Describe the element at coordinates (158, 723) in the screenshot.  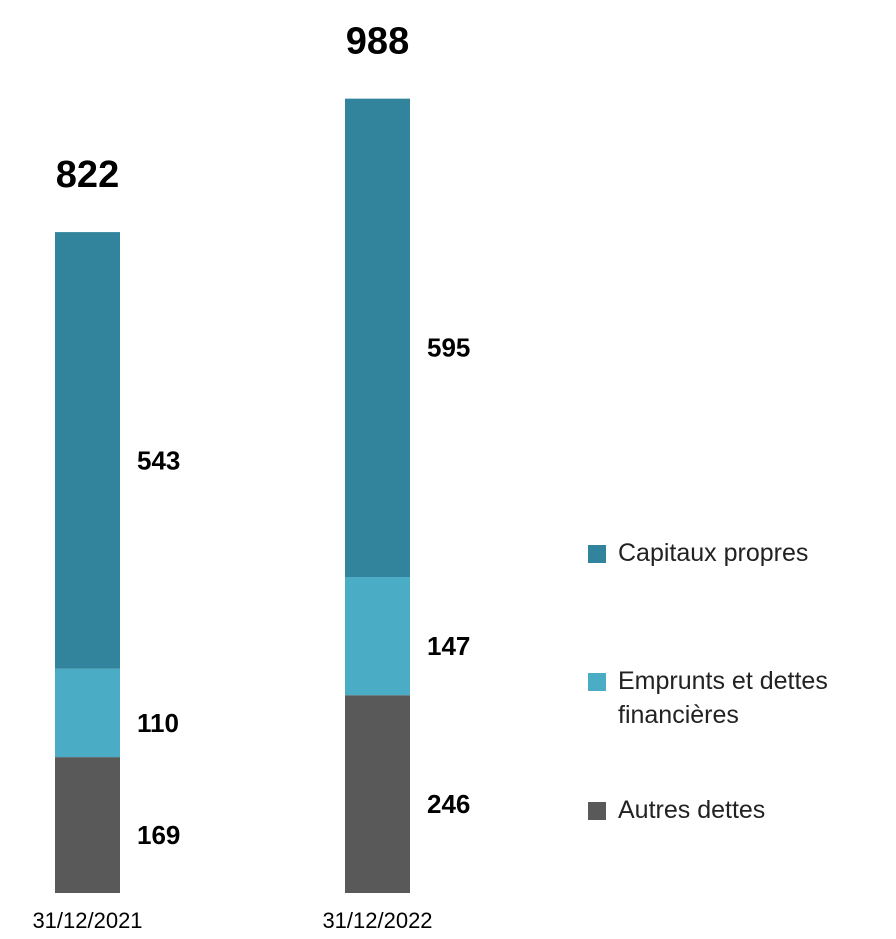
I see `data-label: 110` at that location.